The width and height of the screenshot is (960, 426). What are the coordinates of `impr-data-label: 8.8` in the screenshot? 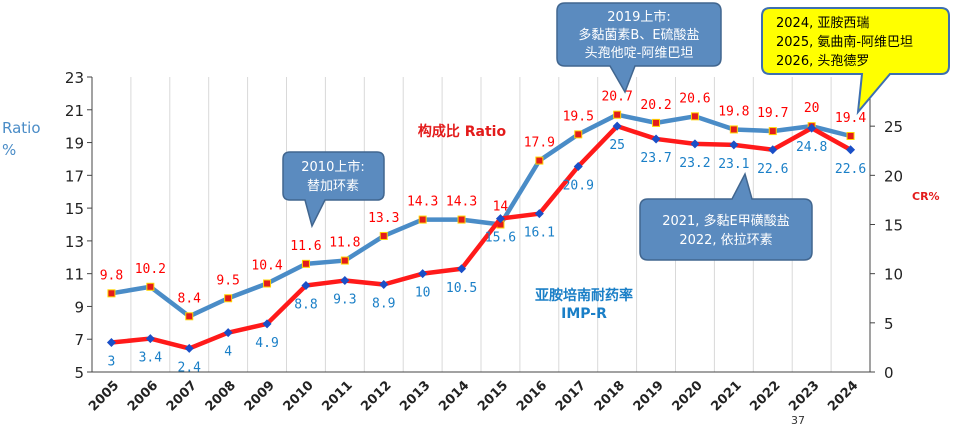 It's located at (305, 304).